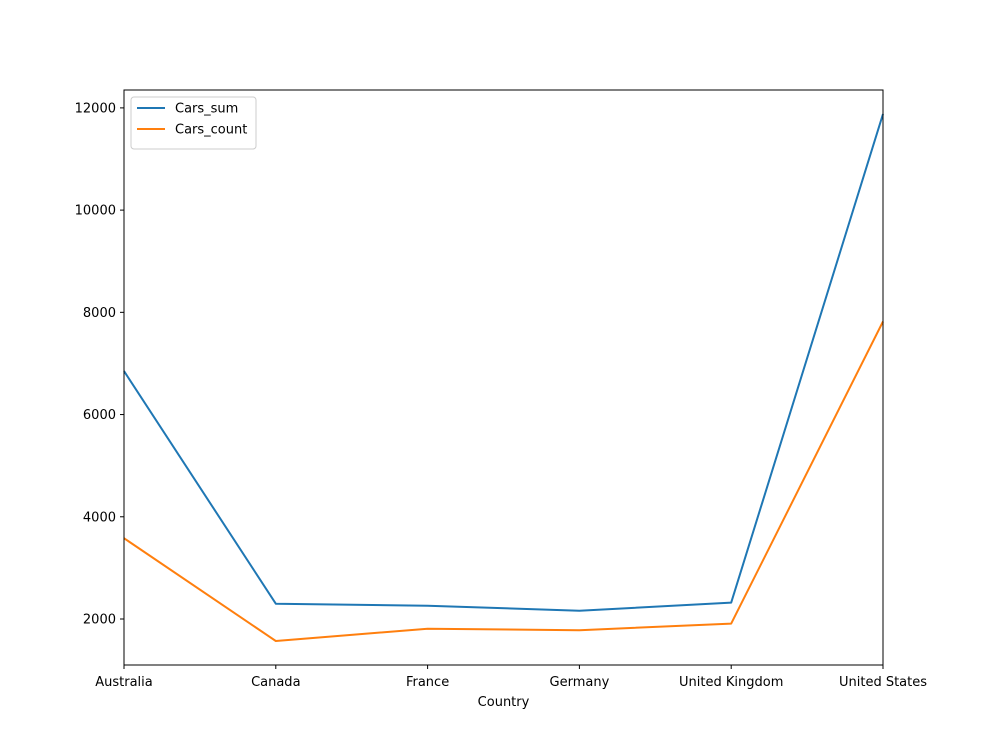  What do you see at coordinates (427, 682) in the screenshot?
I see `x-tick-label: France` at bounding box center [427, 682].